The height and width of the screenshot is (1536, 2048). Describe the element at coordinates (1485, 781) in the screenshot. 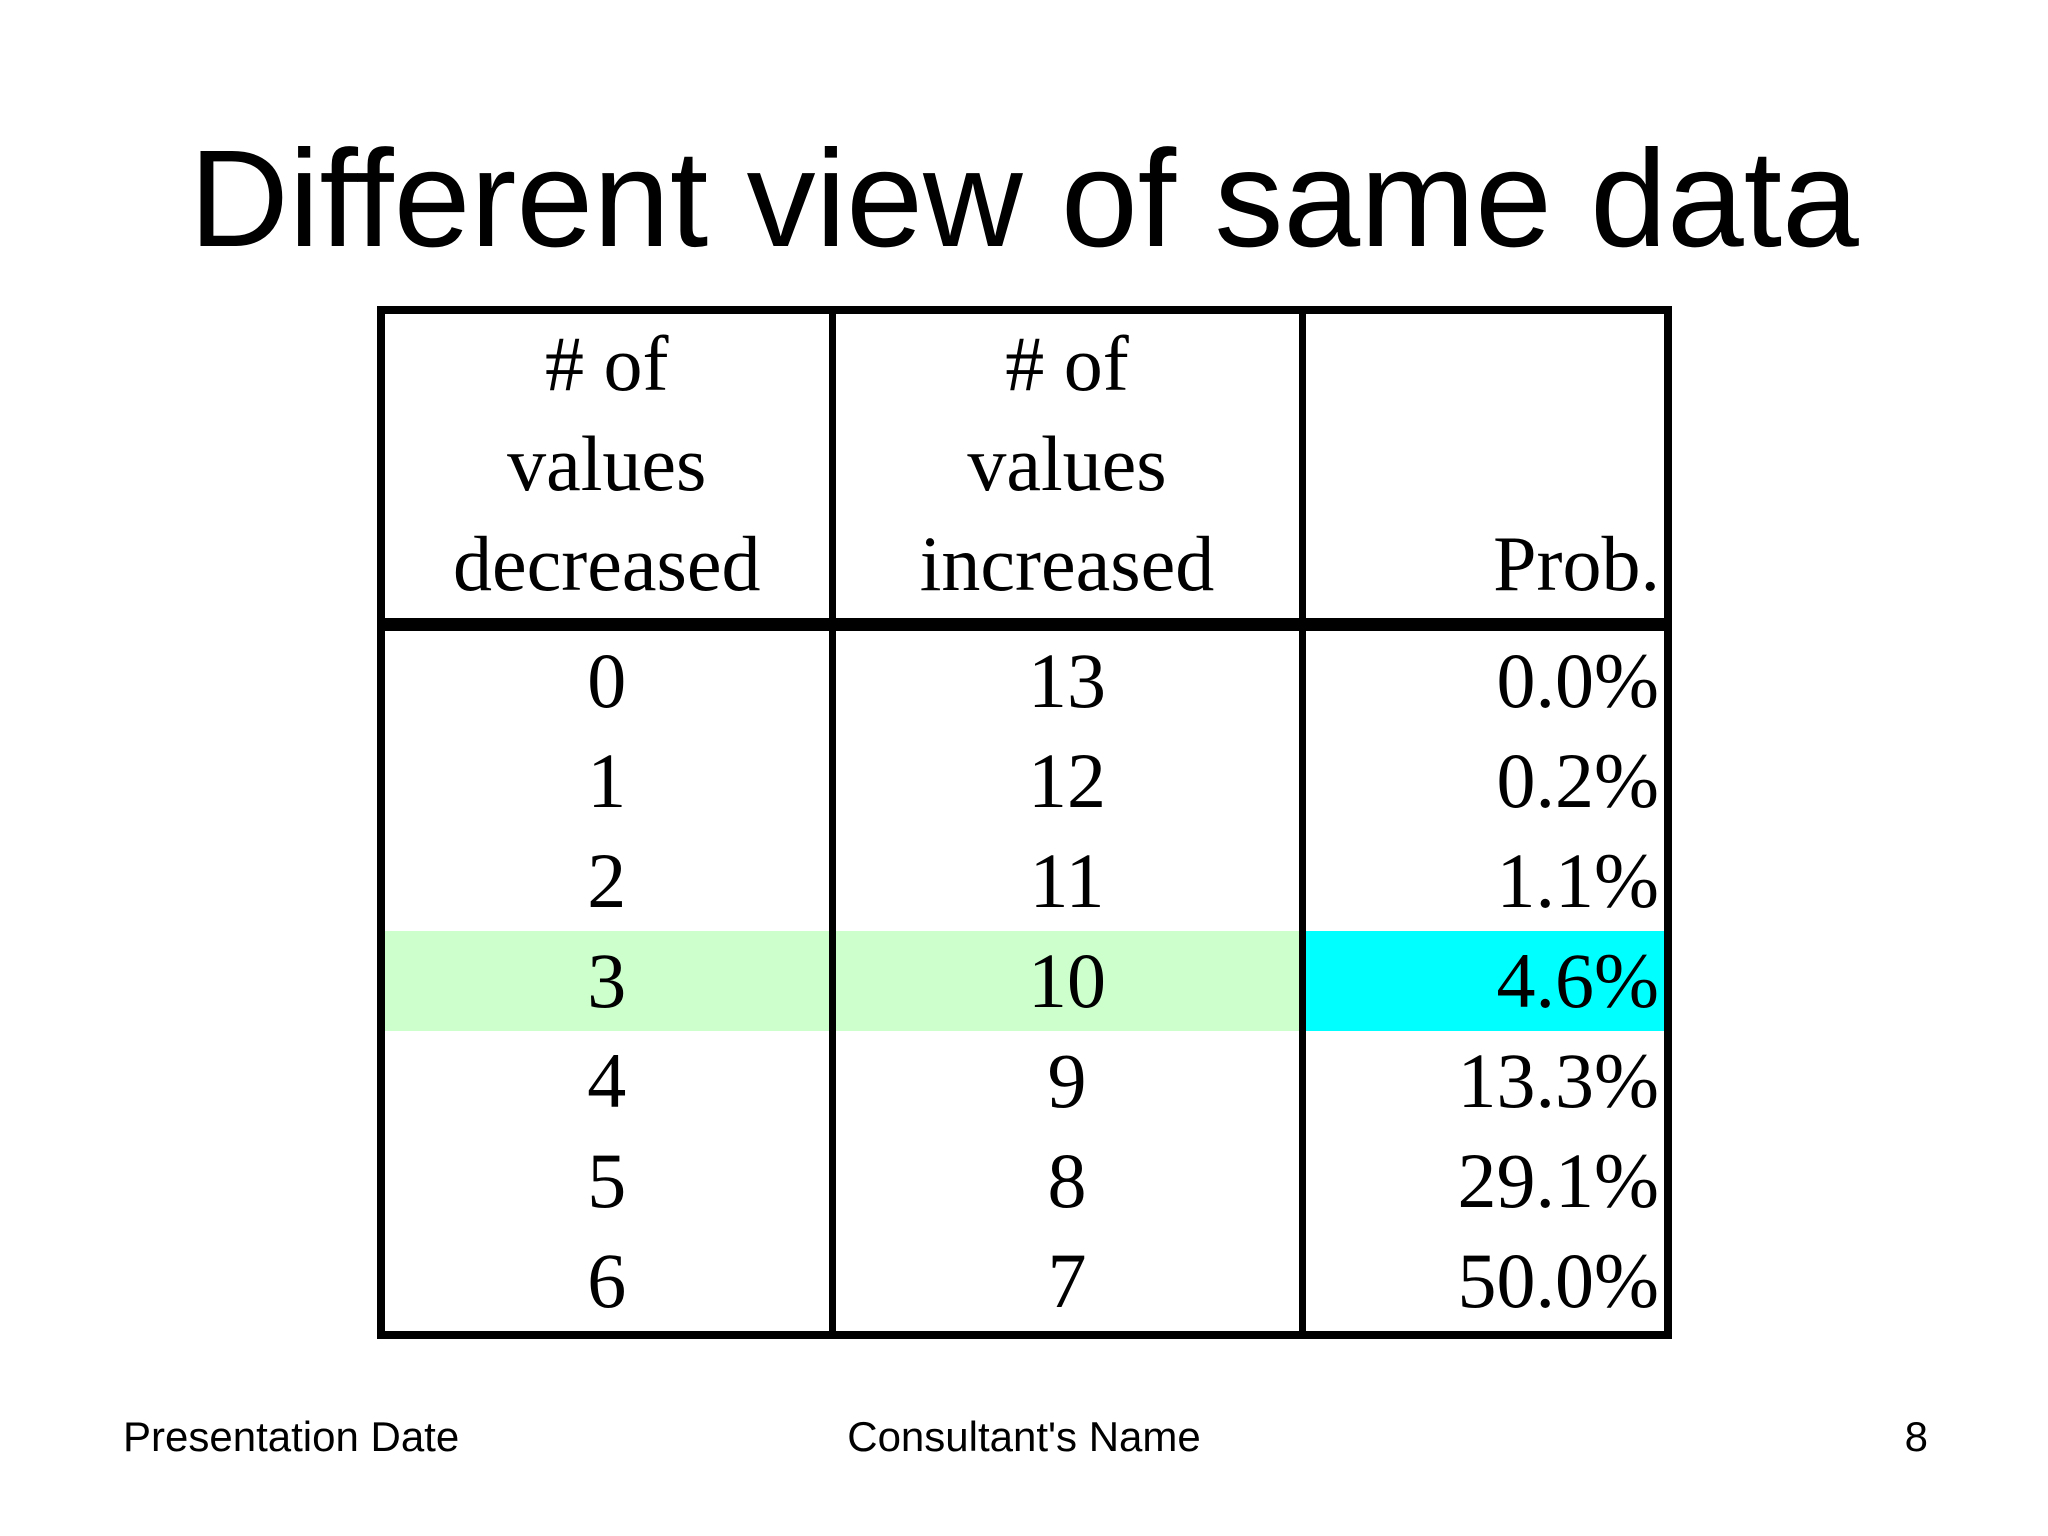

I see `cell-prob: 0.2%` at that location.